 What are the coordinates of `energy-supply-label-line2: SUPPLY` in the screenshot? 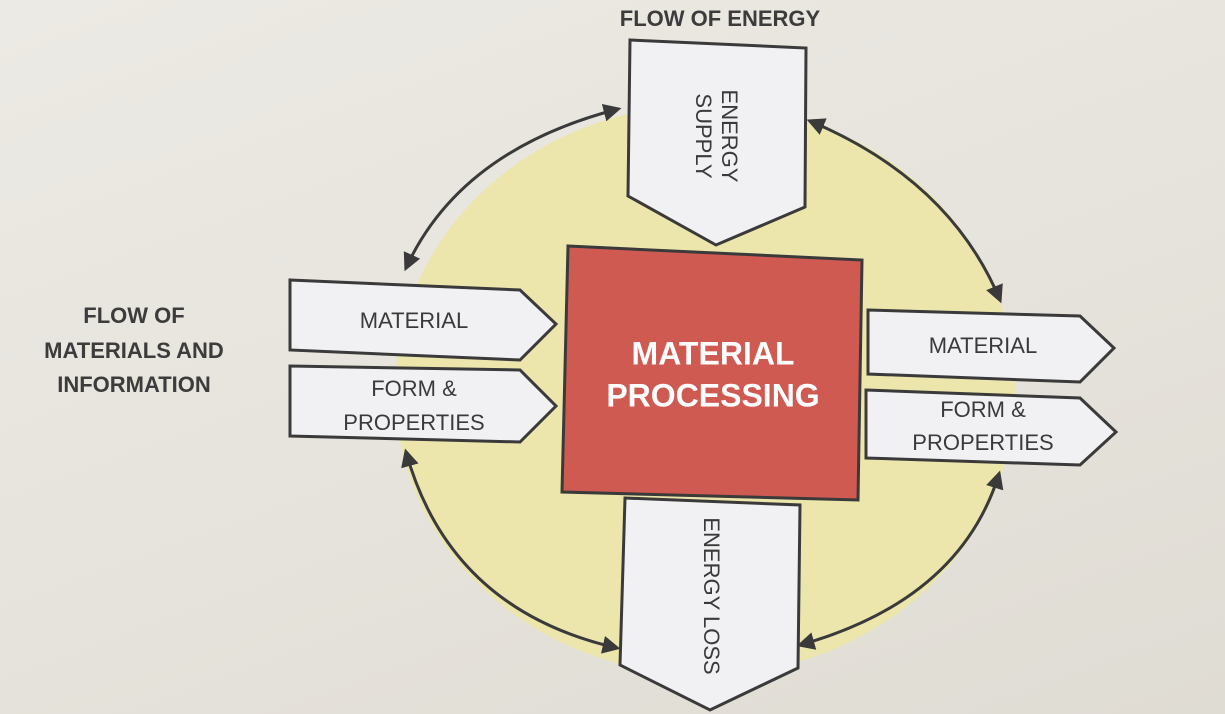 It's located at (703, 136).